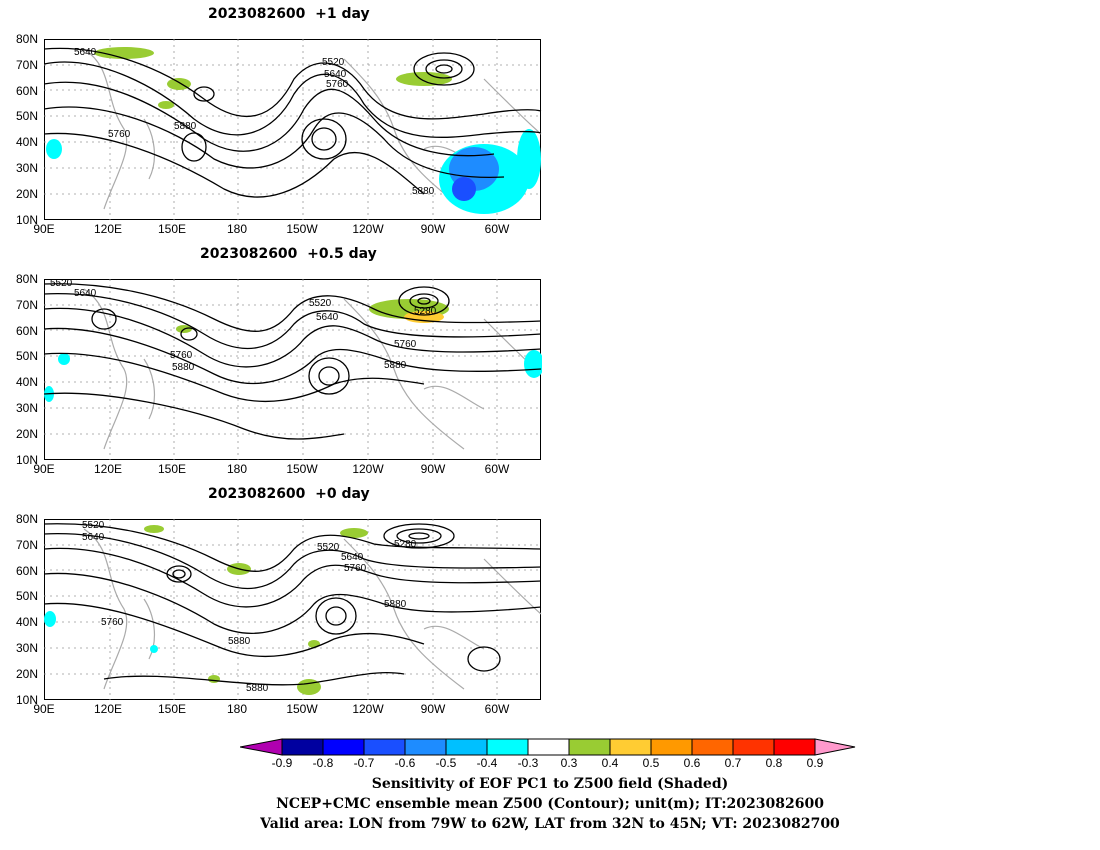  What do you see at coordinates (289, 14) in the screenshot?
I see `panel-title-1: 2023082600 +1 day` at bounding box center [289, 14].